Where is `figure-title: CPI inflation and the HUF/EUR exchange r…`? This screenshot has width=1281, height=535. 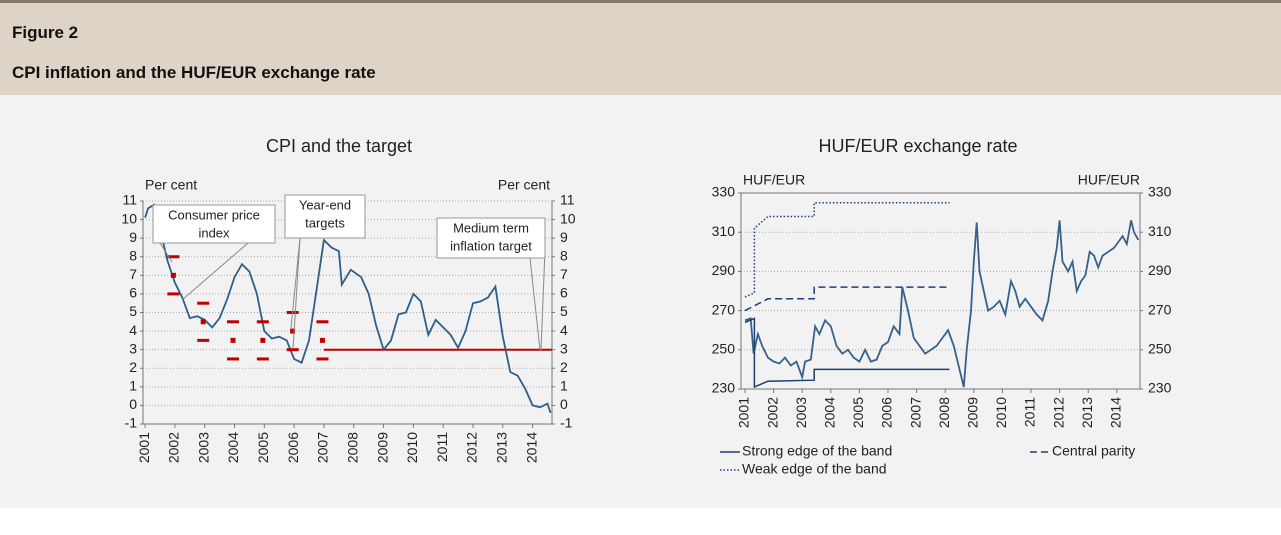 figure-title: CPI inflation and the HUF/EUR exchange r… is located at coordinates (194, 72).